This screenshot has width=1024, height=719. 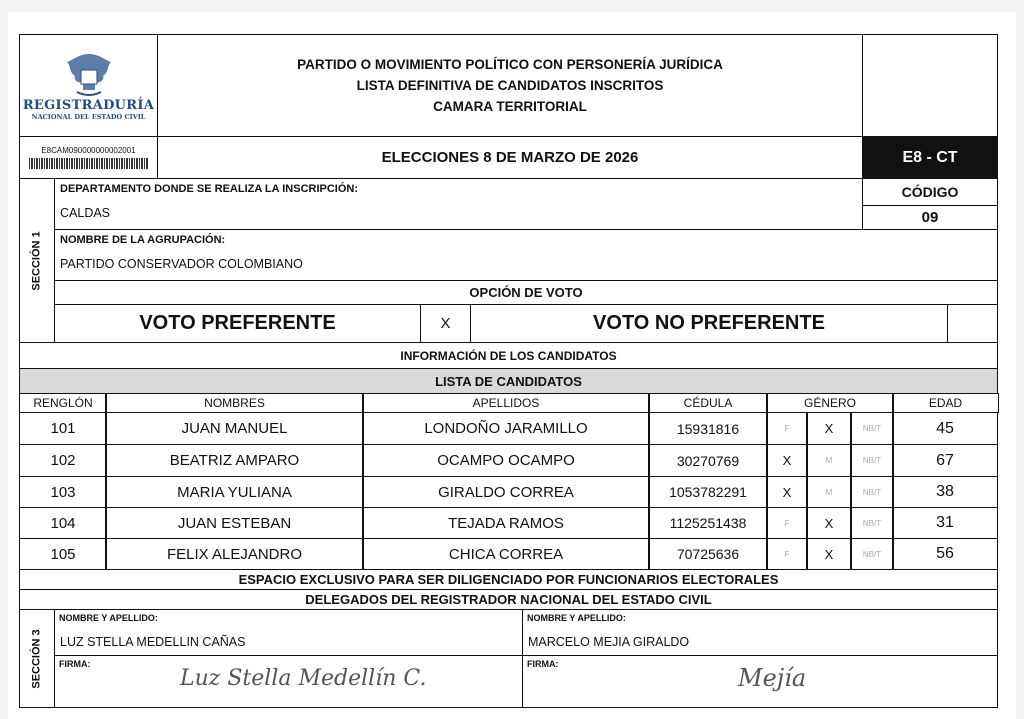 What do you see at coordinates (234, 460) in the screenshot?
I see `cell-nombres: BEATRIZ AMPARO` at bounding box center [234, 460].